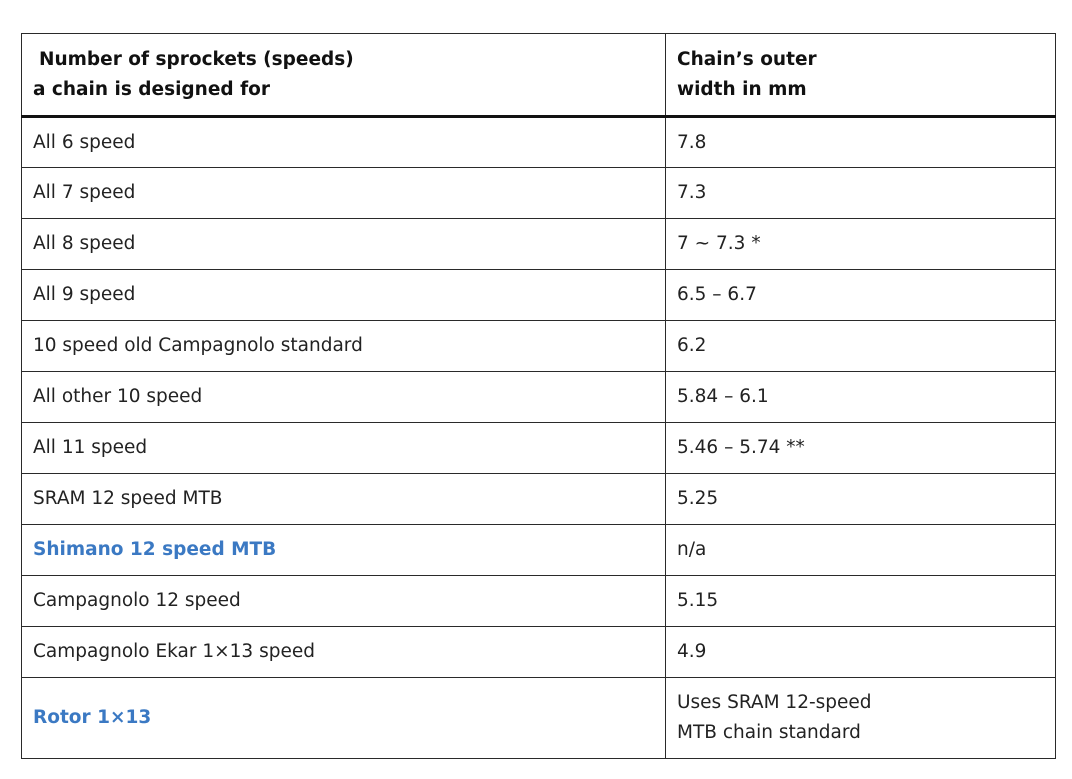 This screenshot has width=1072, height=779. What do you see at coordinates (343, 193) in the screenshot?
I see `speeds-cell: All 7 speed` at bounding box center [343, 193].